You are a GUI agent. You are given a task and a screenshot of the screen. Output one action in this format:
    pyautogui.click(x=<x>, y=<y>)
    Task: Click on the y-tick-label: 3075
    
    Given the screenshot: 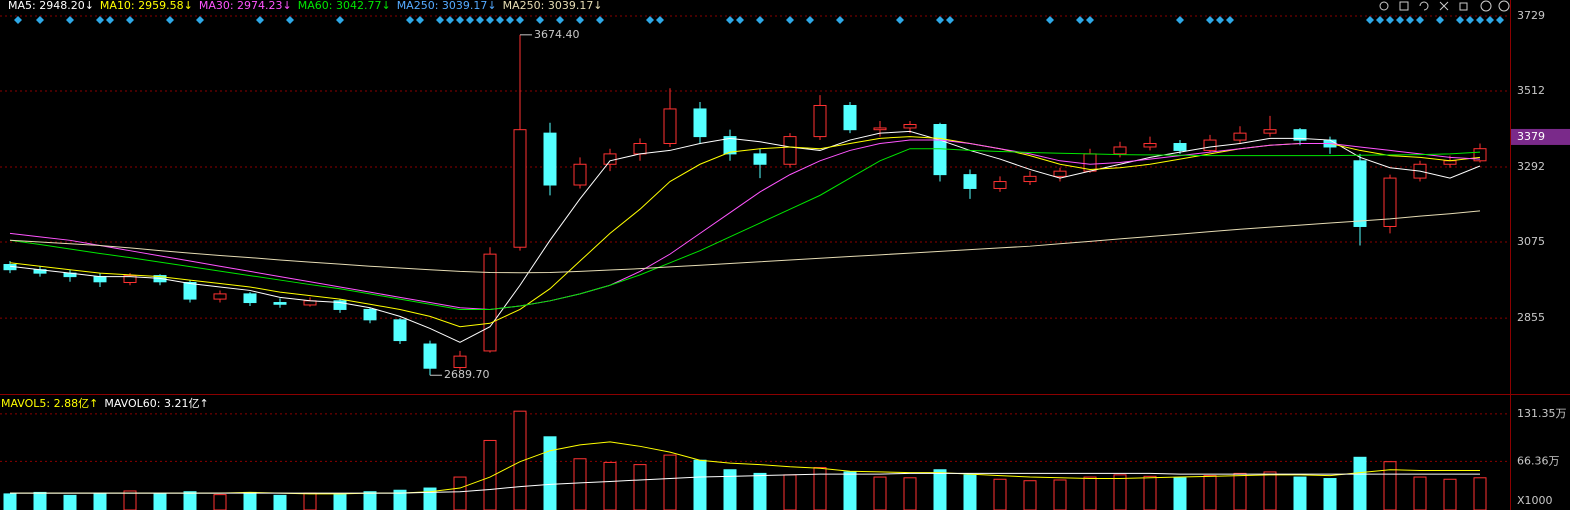 What is the action you would take?
    pyautogui.click(x=1531, y=241)
    